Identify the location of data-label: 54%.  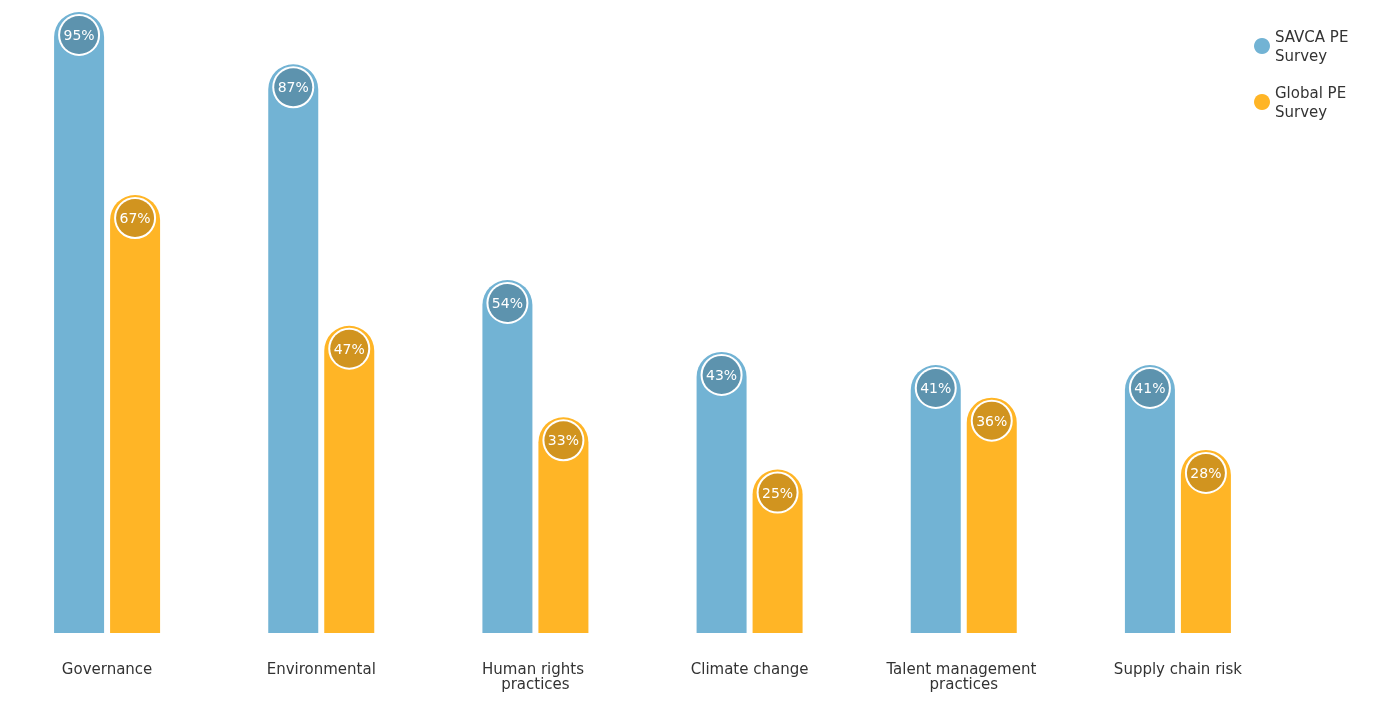
(507, 303).